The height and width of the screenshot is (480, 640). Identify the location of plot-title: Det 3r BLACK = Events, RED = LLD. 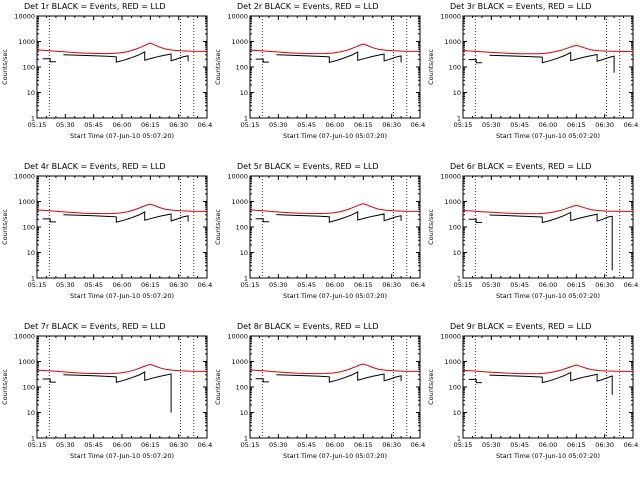
(521, 6).